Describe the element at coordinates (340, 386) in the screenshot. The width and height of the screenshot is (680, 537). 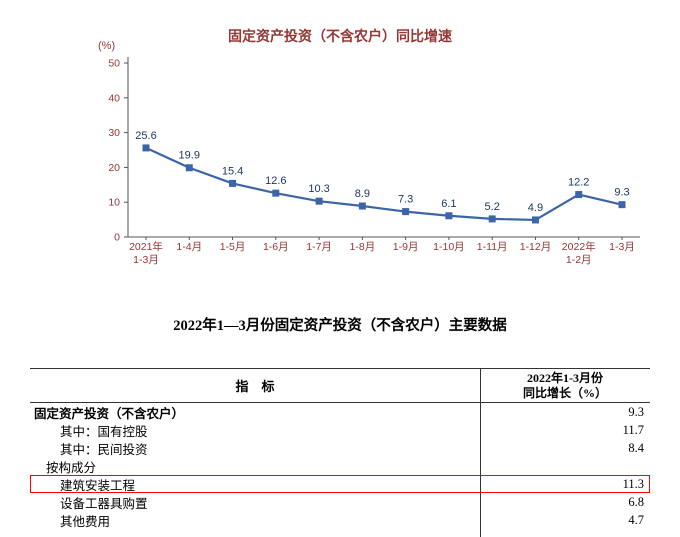
I see `table-header-row: 指 标 2022年1-3月份 同比增长（%）` at that location.